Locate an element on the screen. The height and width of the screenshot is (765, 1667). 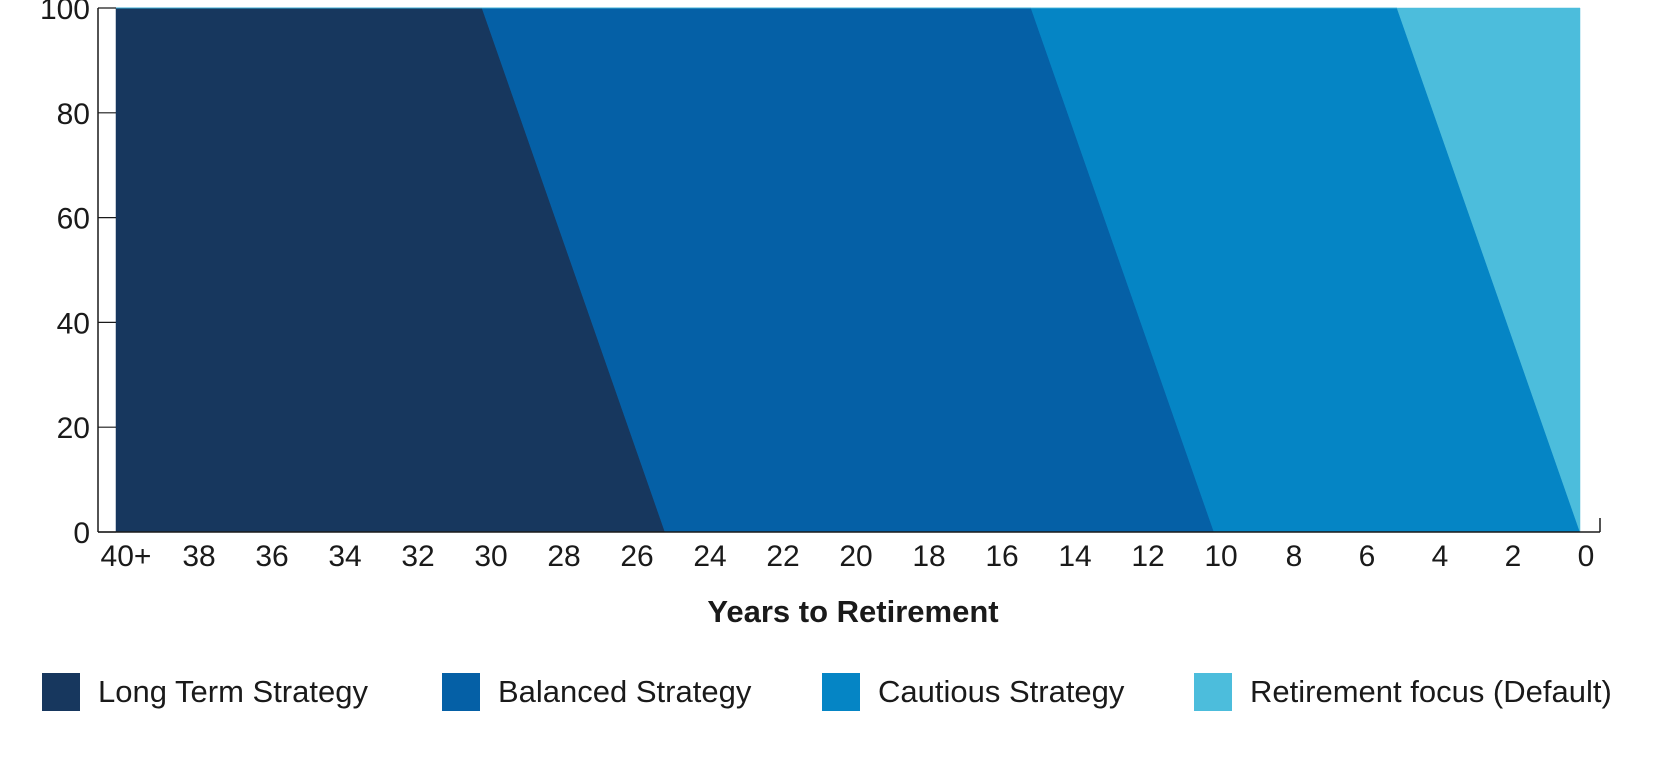
x-tick-label: 18 is located at coordinates (928, 556).